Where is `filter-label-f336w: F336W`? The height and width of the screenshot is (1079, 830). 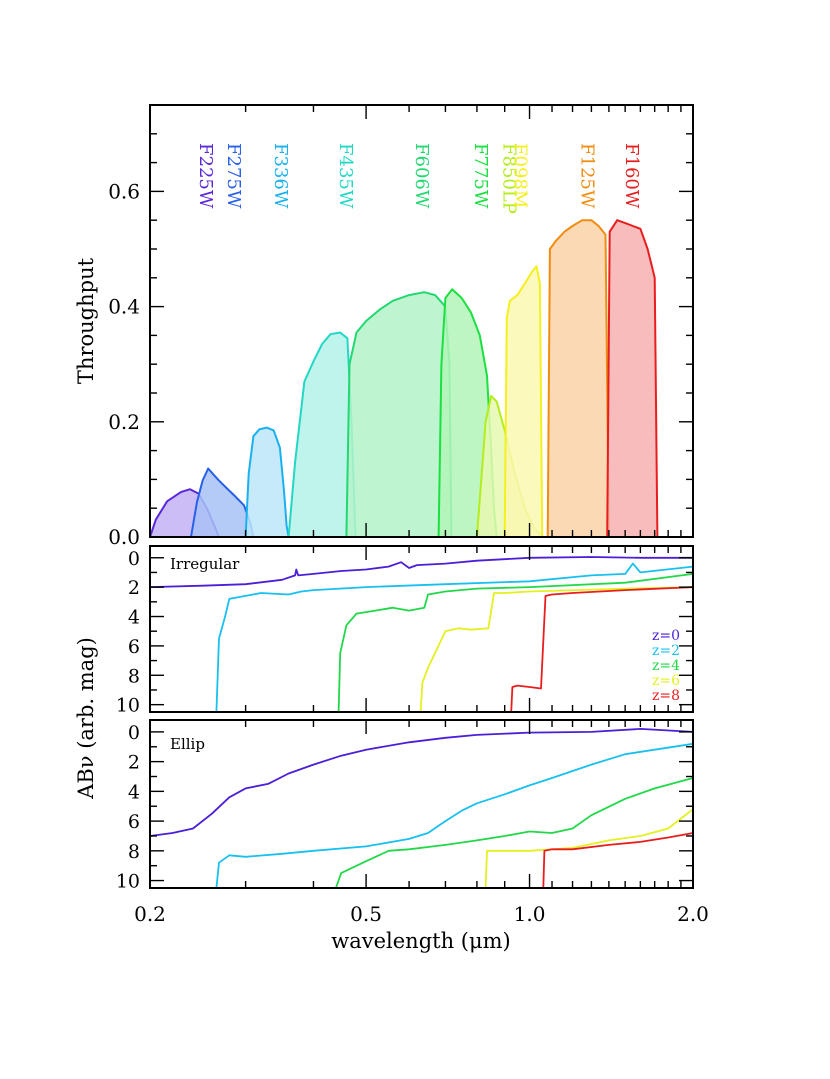 filter-label-f336w: F336W is located at coordinates (280, 176).